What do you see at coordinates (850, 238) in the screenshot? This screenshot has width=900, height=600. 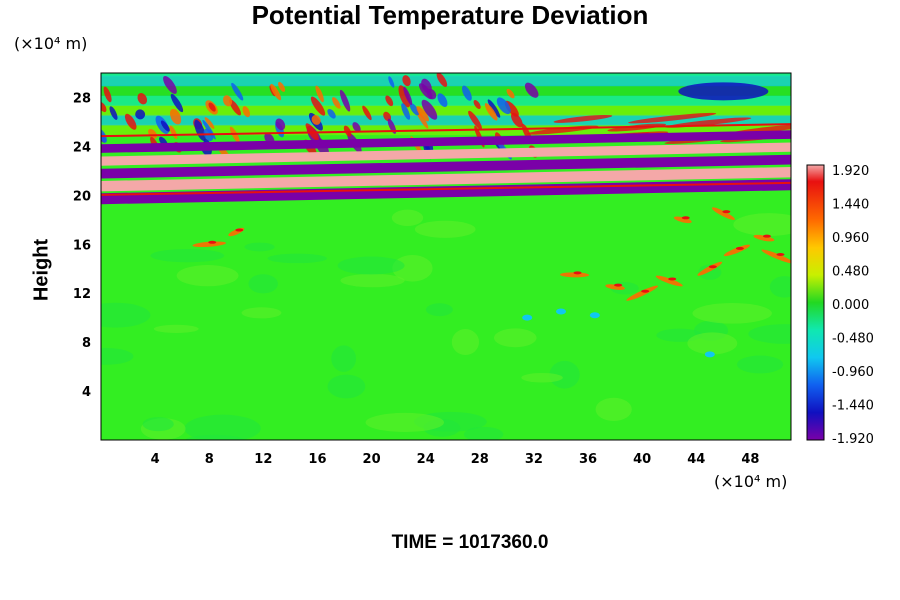 I see `colorbar-tick-label: 0.960` at bounding box center [850, 238].